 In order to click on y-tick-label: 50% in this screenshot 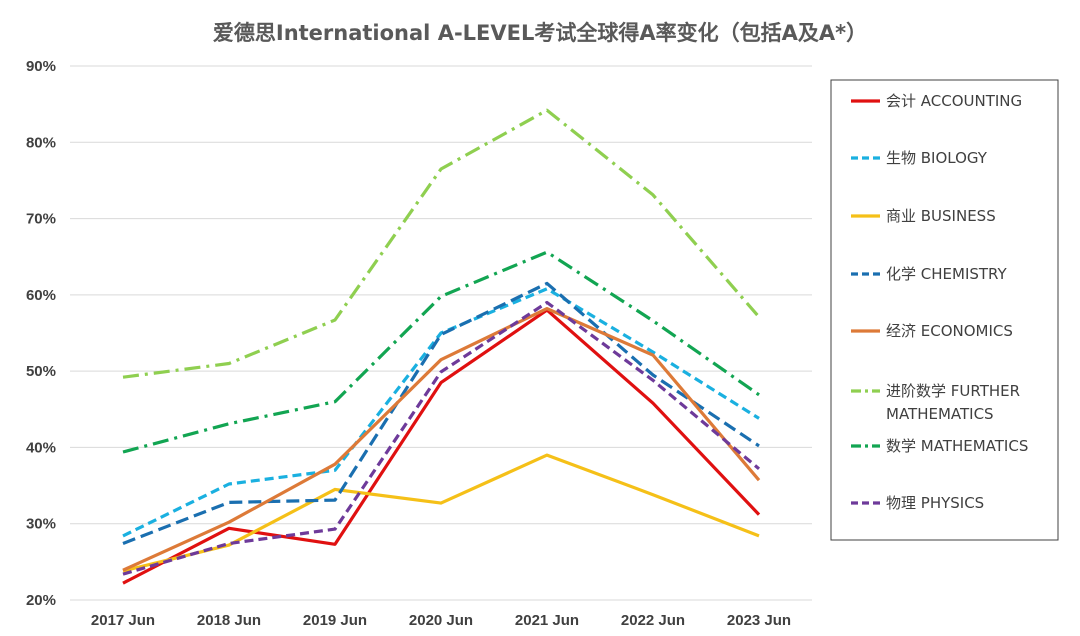, I will do `click(41, 371)`.